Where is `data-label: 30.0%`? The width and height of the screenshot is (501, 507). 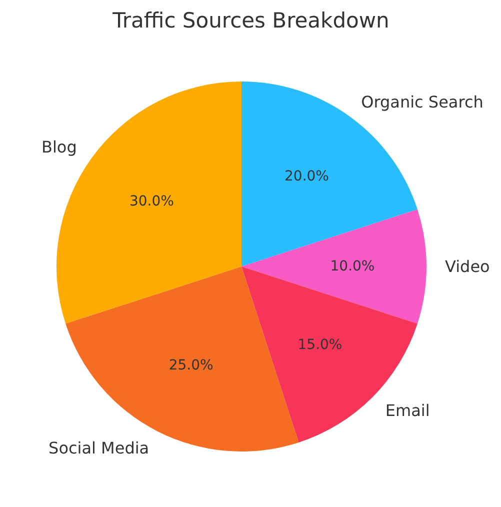 data-label: 30.0% is located at coordinates (151, 201).